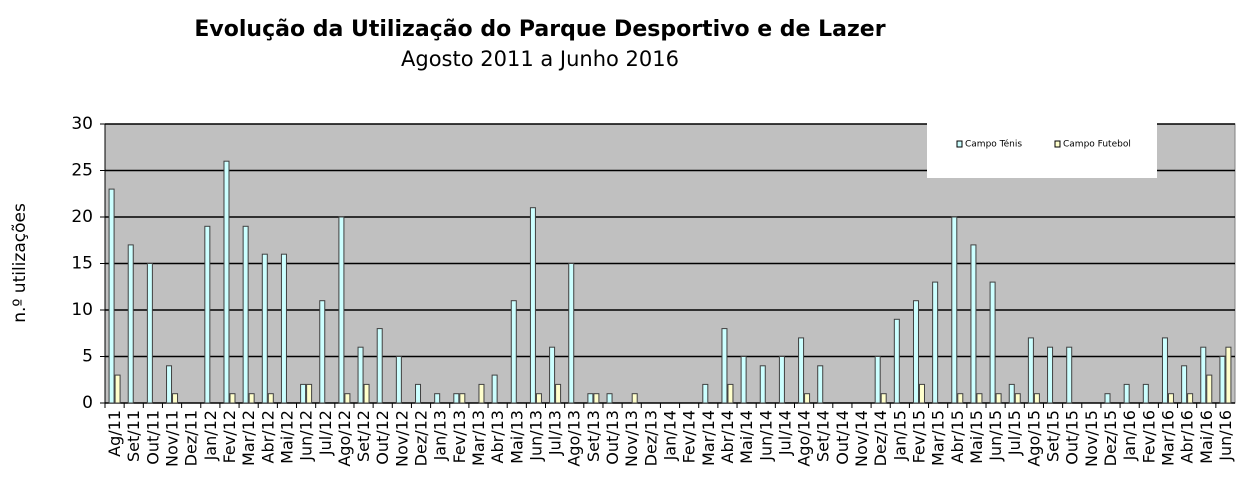  I want to click on x-tick-label: Ag/11, so click(114, 433).